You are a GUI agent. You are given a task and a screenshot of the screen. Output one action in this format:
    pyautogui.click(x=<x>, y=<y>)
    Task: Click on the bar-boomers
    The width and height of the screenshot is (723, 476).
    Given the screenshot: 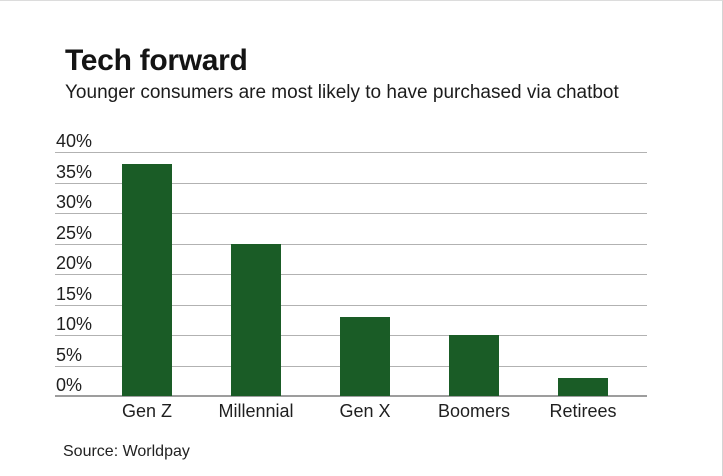 What is the action you would take?
    pyautogui.click(x=474, y=365)
    